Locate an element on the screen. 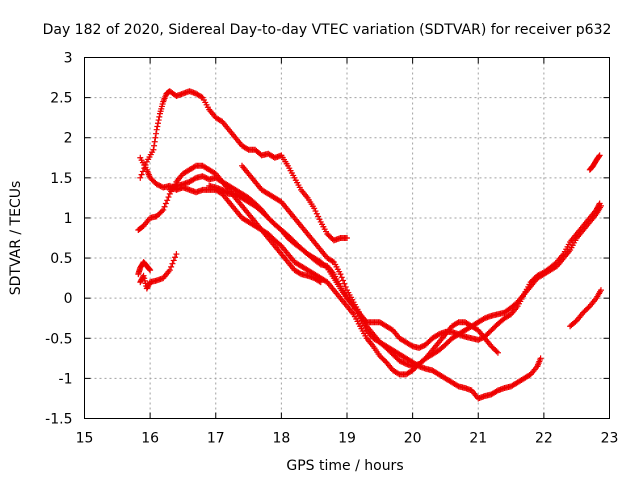 This screenshot has height=480, width=640. y-tick-label: 0 is located at coordinates (68, 299).